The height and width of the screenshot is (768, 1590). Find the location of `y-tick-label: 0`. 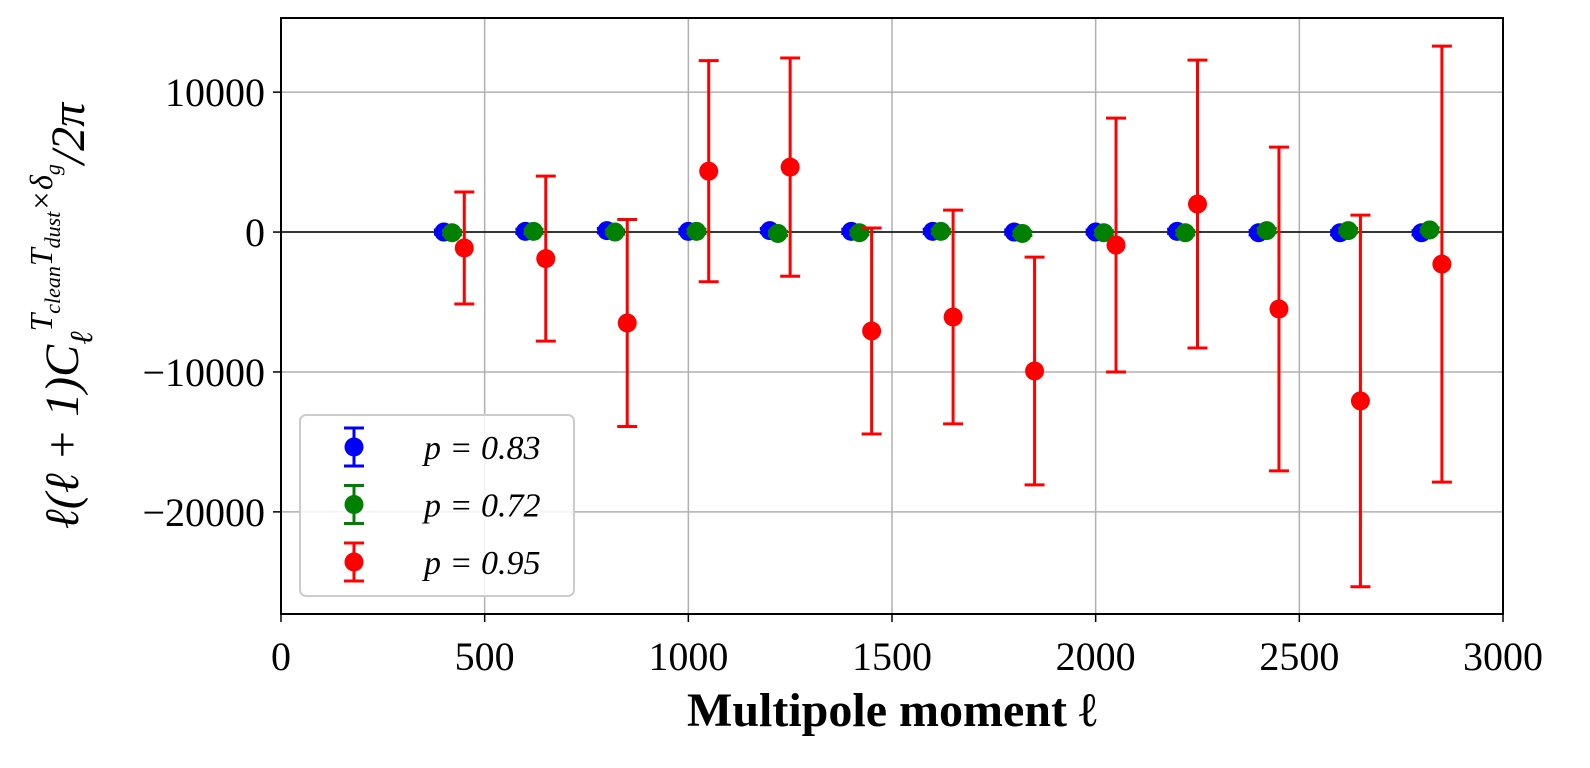

y-tick-label: 0 is located at coordinates (255, 232).